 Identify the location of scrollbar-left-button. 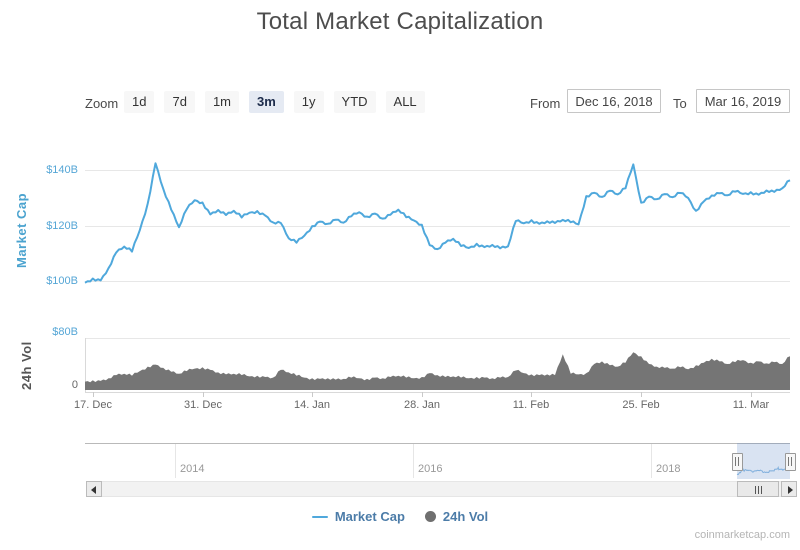
(94, 489).